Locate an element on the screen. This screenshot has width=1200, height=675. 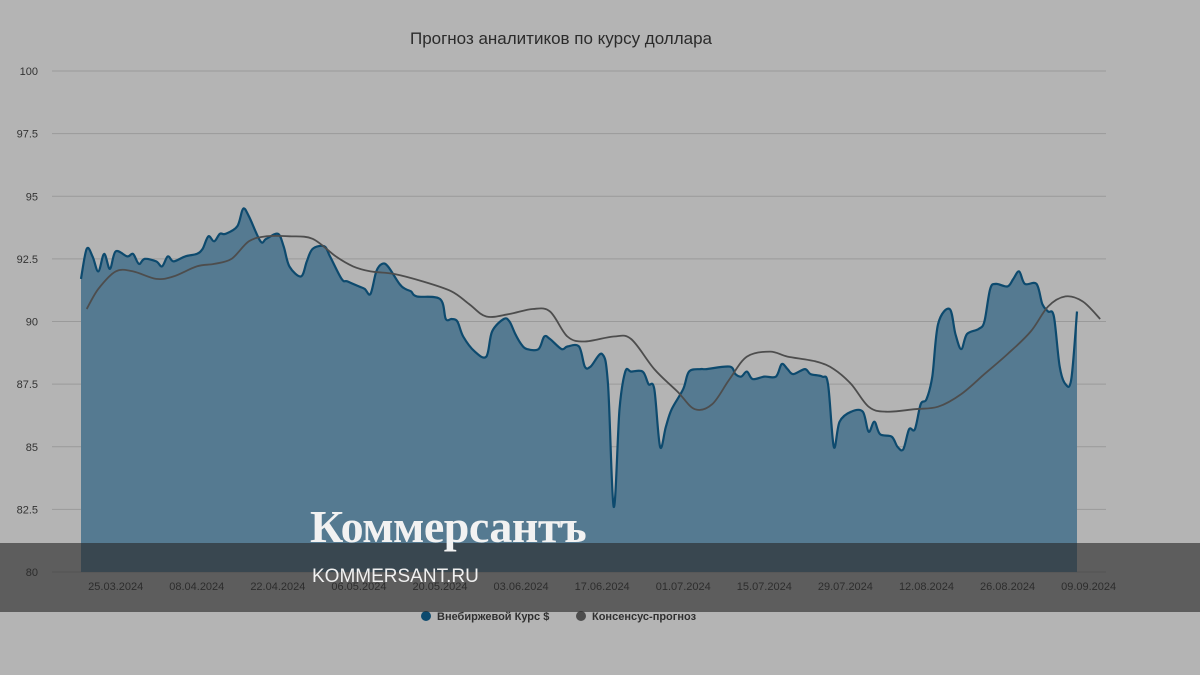
y-tick-label: 82.5 is located at coordinates (27, 510).